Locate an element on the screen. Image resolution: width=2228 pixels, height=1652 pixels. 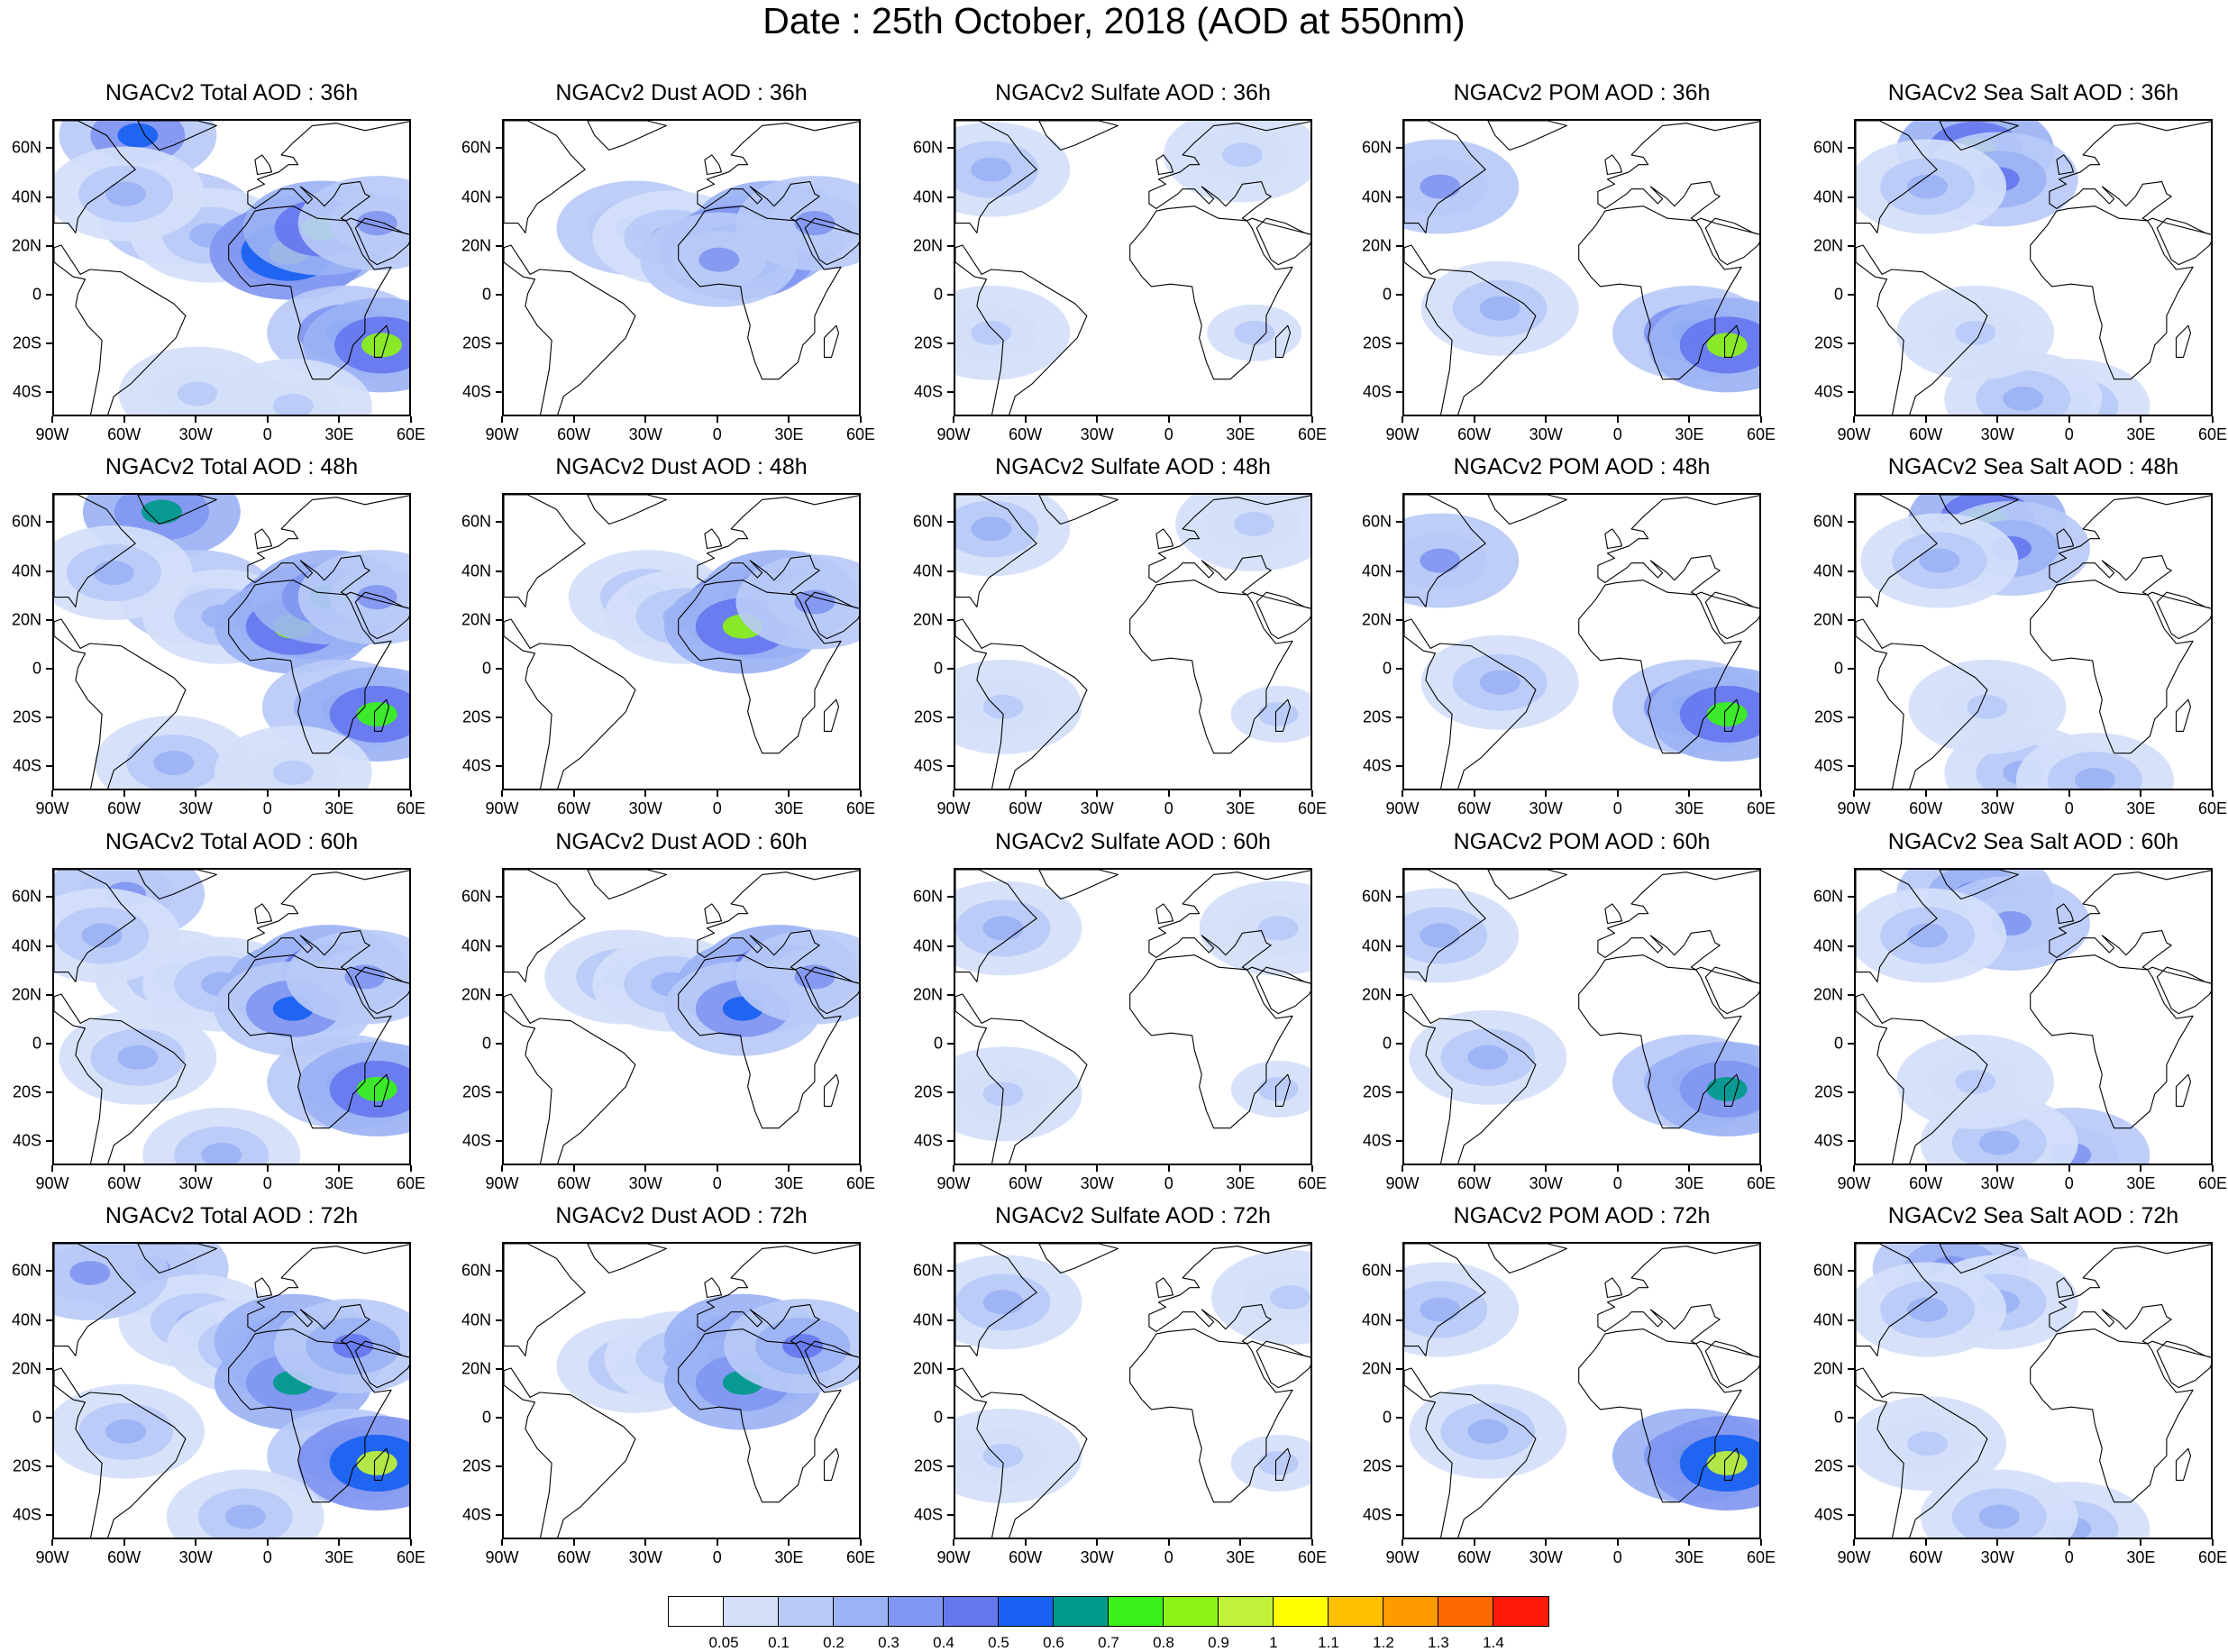
colorbar-tick-label: 1.2 is located at coordinates (1383, 1642).